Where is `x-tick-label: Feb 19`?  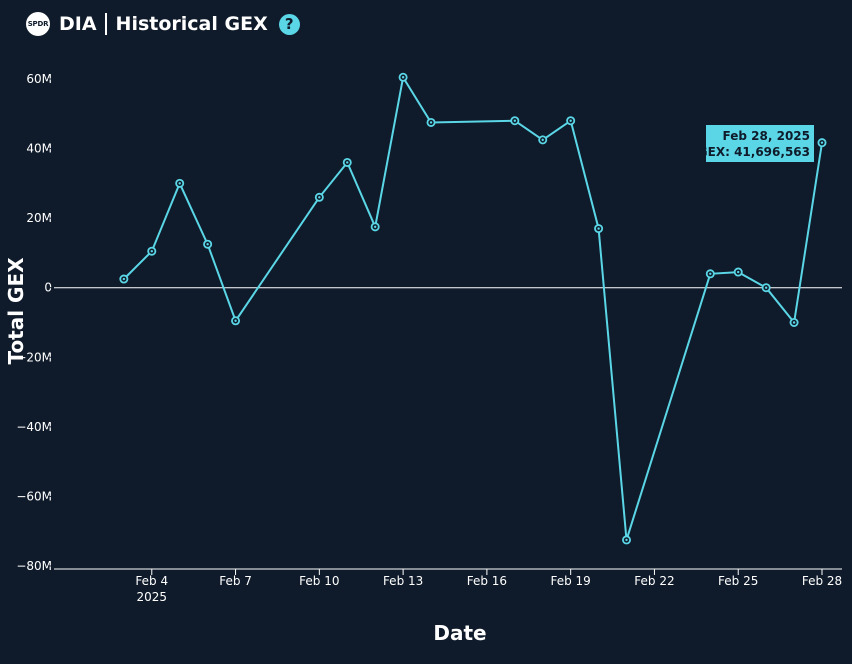
x-tick-label: Feb 19 is located at coordinates (570, 581).